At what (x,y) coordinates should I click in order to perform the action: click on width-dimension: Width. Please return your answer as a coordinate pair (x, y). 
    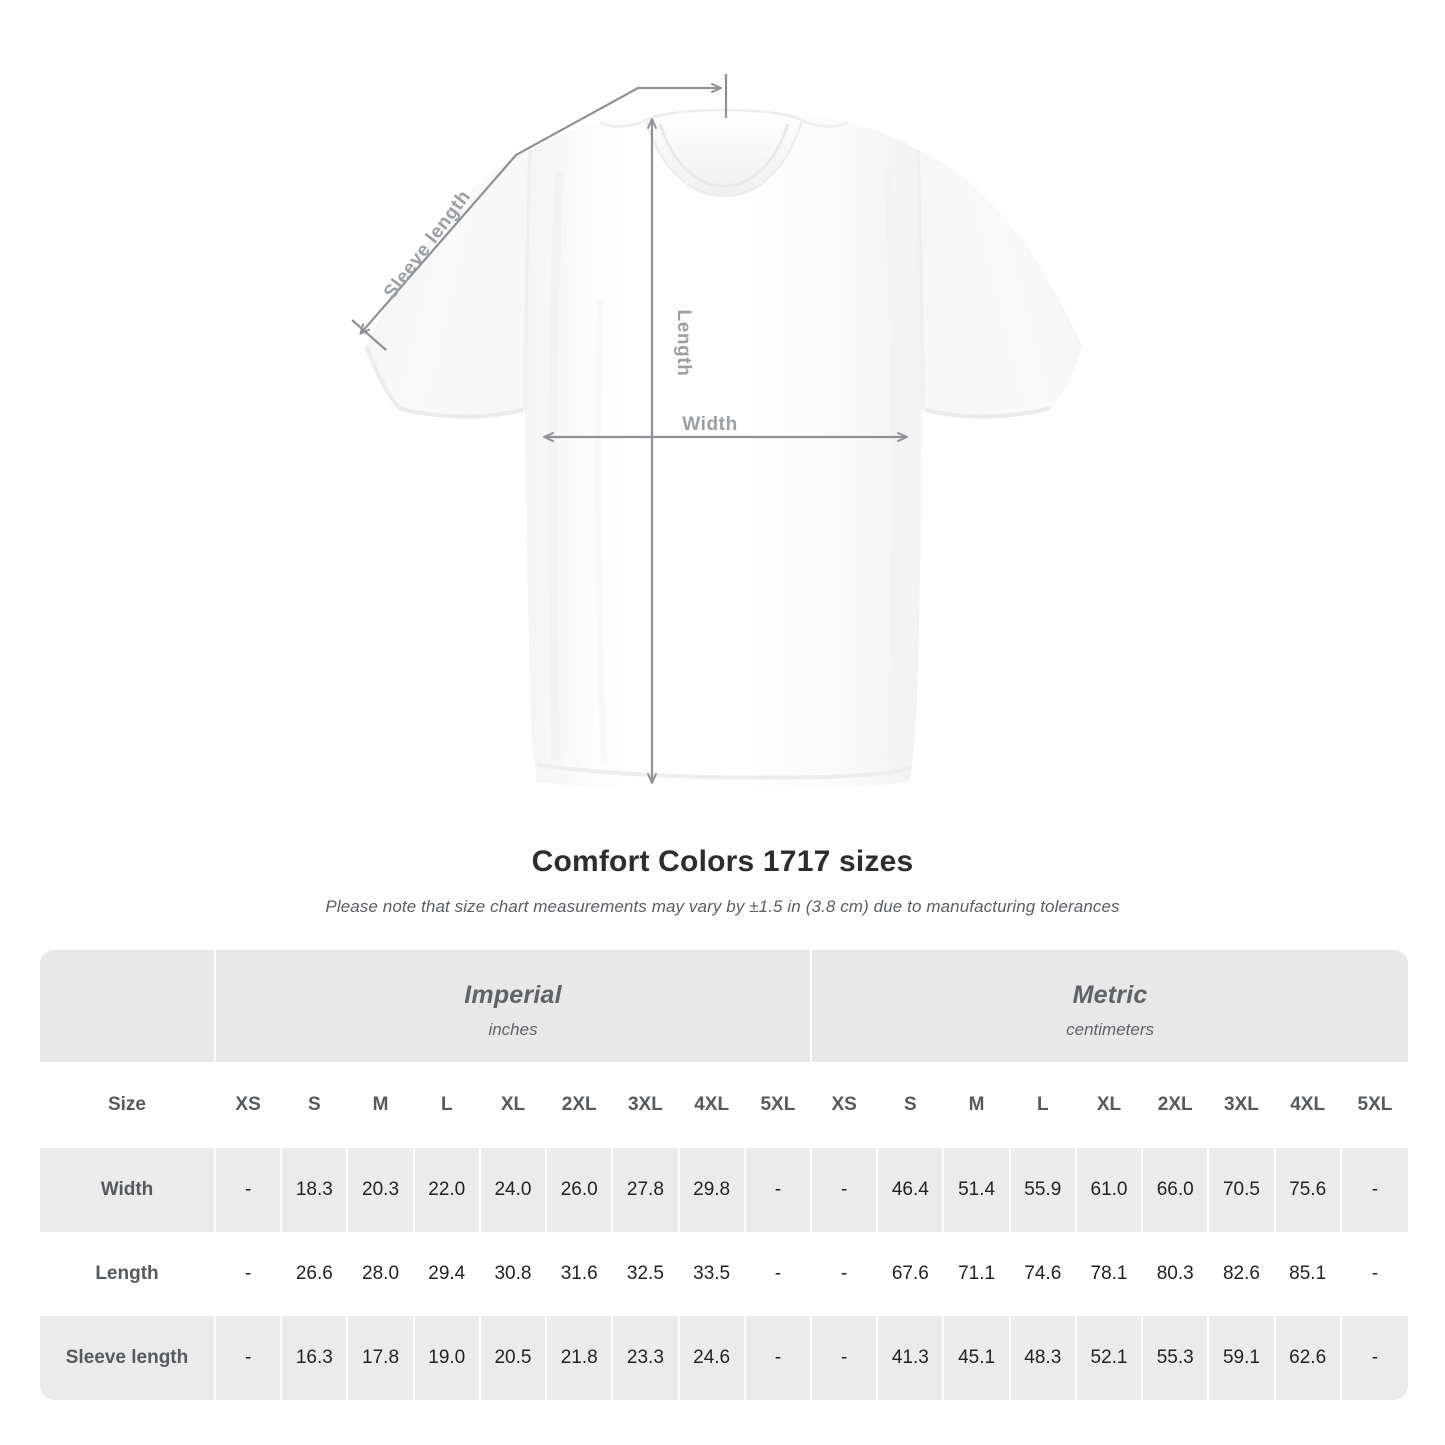
    Looking at the image, I should click on (725, 428).